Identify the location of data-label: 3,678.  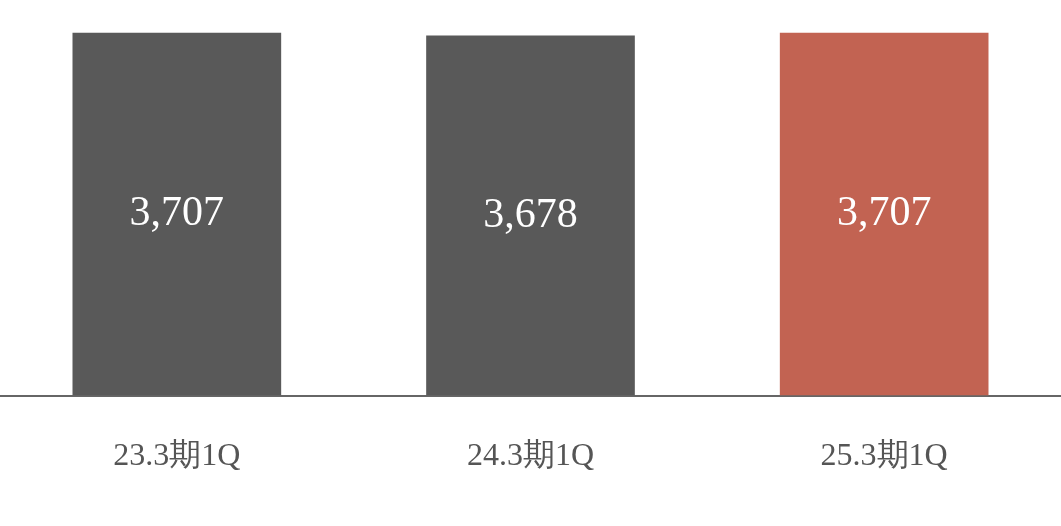
(530, 212).